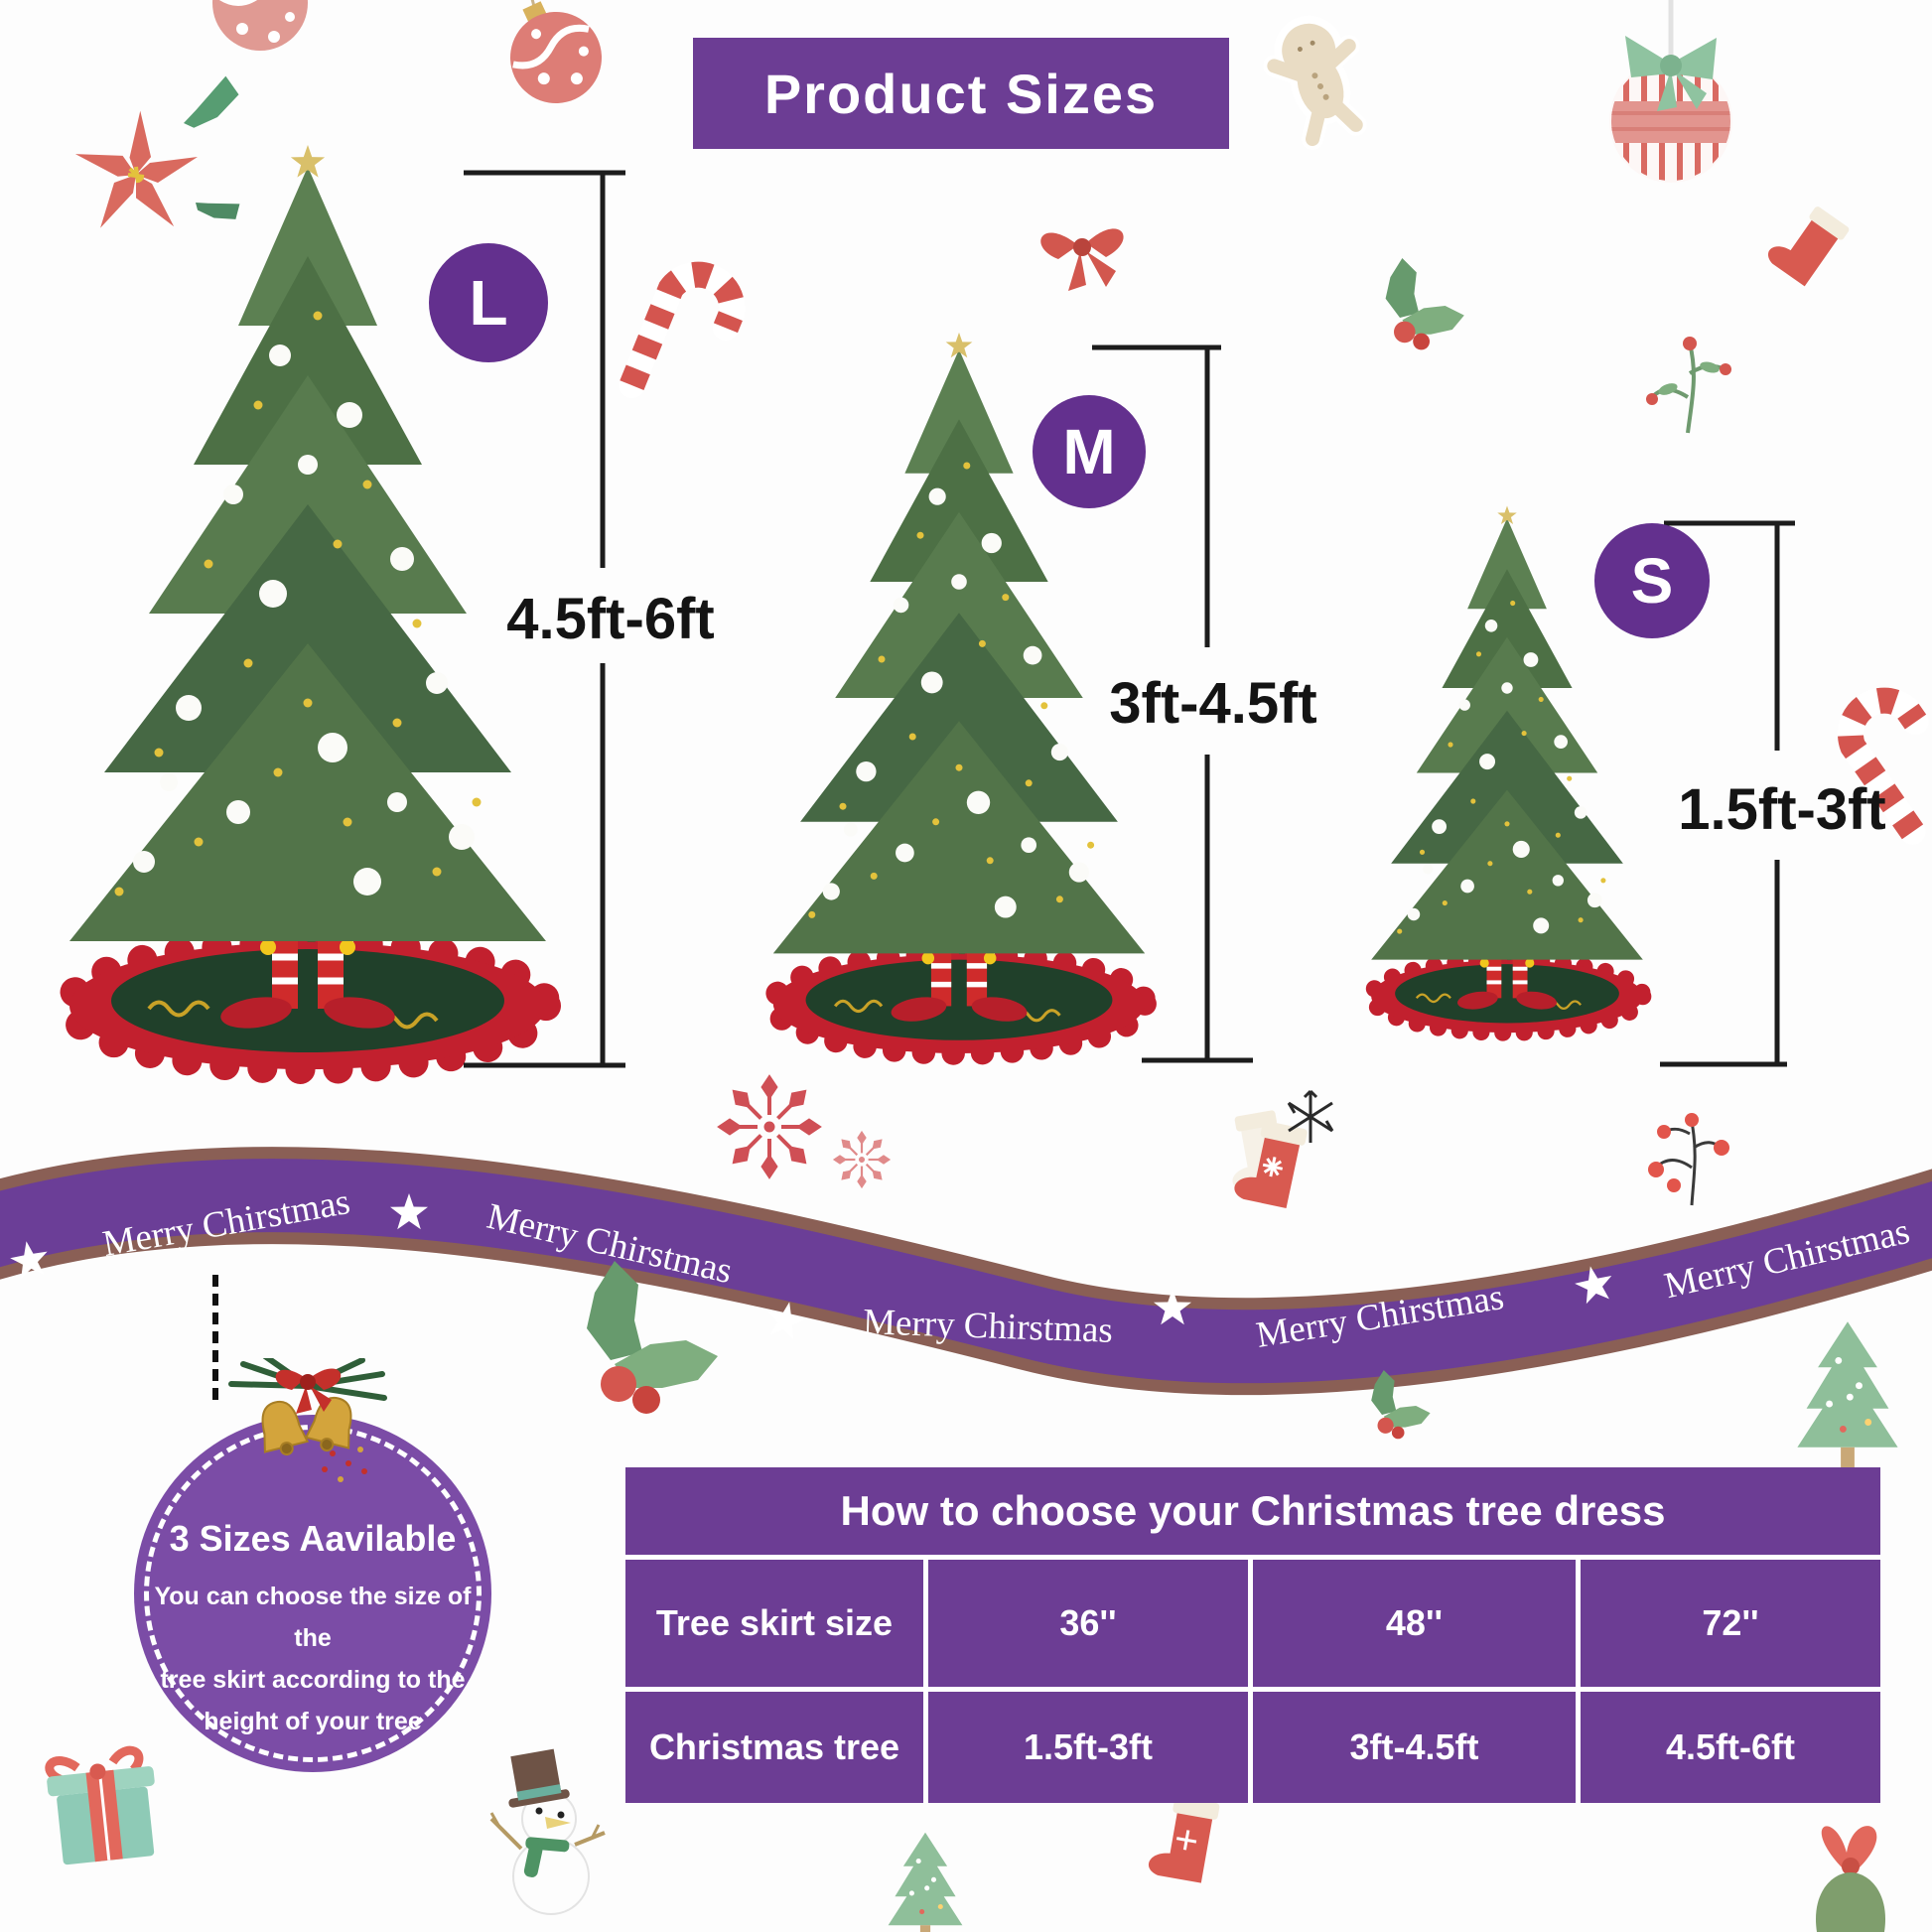 The width and height of the screenshot is (1932, 1932). Describe the element at coordinates (215, 1337) in the screenshot. I see `hanger-dashed-line` at that location.